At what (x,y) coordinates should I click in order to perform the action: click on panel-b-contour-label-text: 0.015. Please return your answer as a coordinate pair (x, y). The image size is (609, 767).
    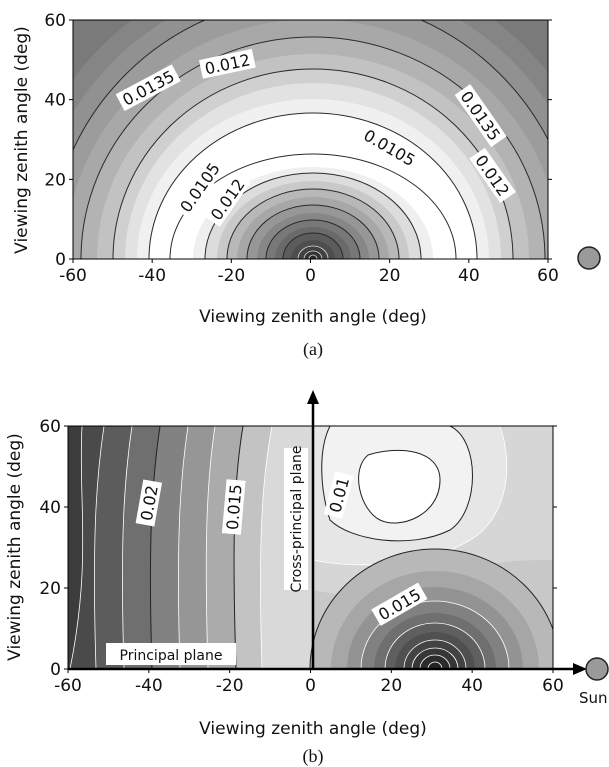
    Looking at the image, I should click on (234, 506).